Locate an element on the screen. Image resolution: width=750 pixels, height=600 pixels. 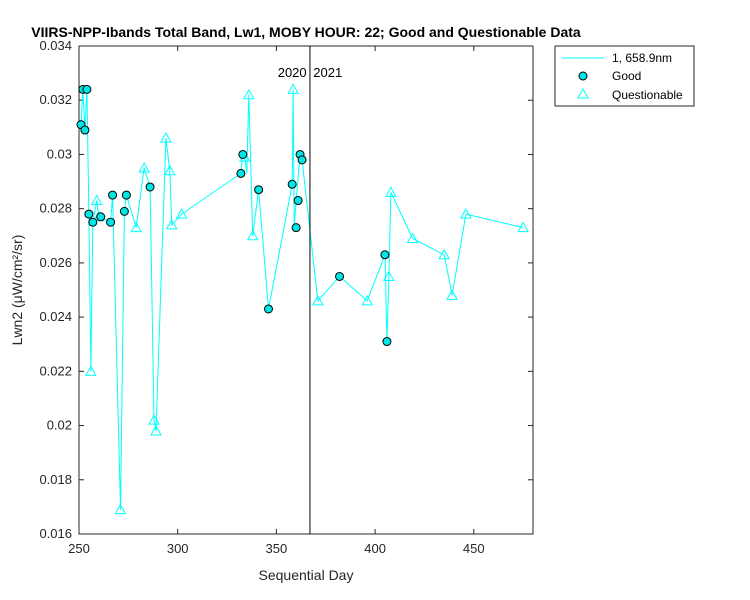
x-axis-label: Sequential Day is located at coordinates (306, 575).